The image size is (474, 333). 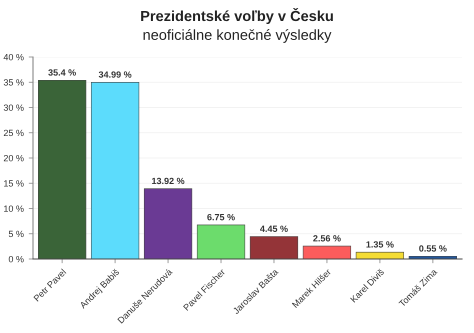 I want to click on data-label: 13.92 %, so click(x=168, y=181).